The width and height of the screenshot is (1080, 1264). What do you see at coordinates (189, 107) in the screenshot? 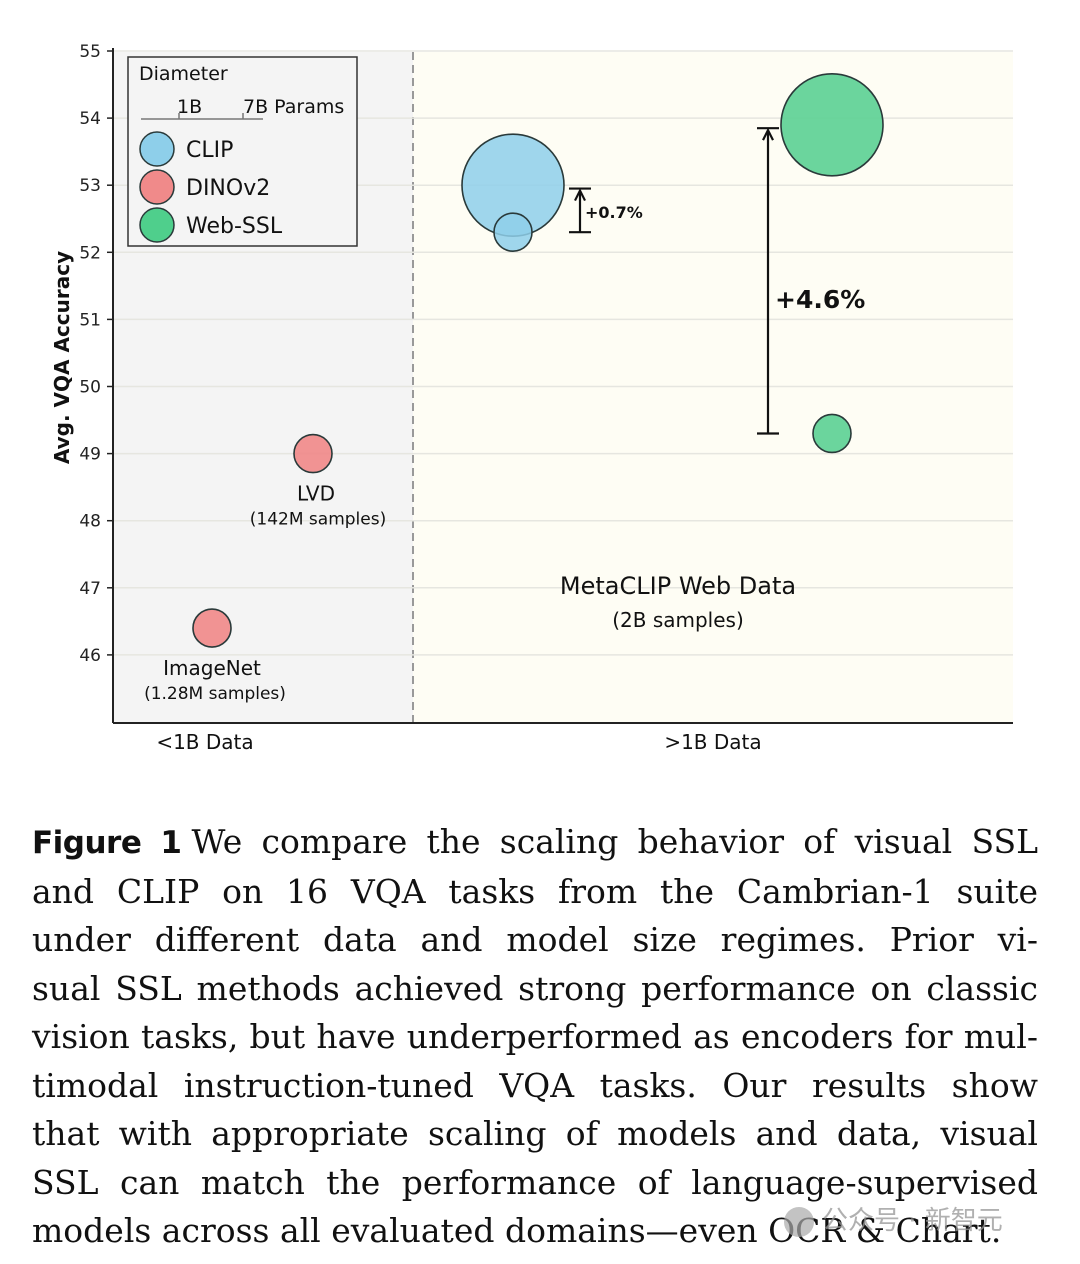
I see `legend-size-label: 1B` at bounding box center [189, 107].